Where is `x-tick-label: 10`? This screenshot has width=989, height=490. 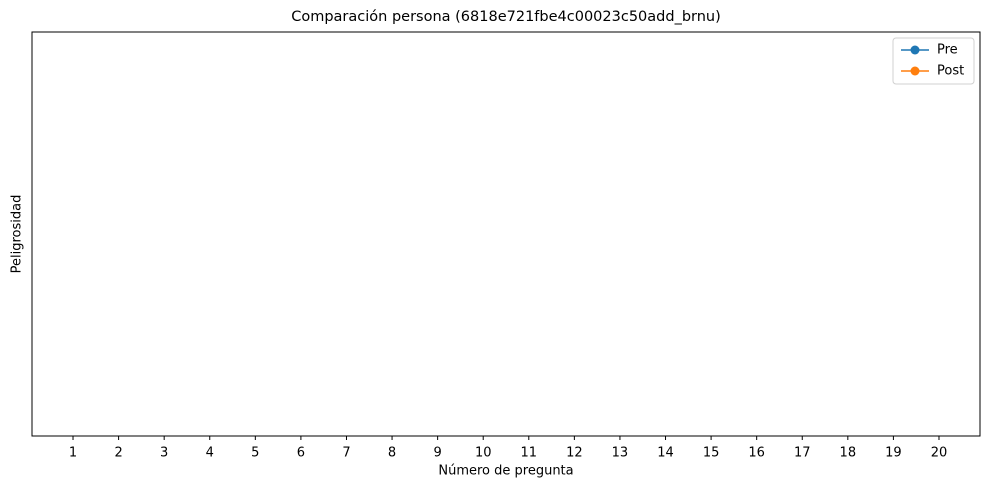
x-tick-label: 10 is located at coordinates (483, 453).